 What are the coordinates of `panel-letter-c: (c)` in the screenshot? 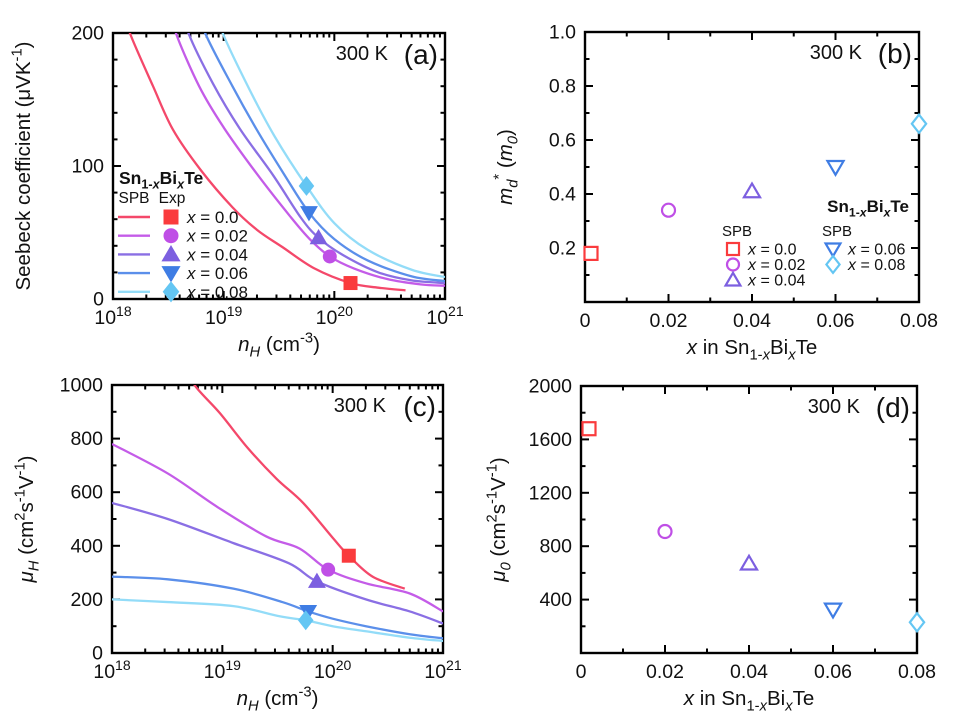 It's located at (419, 406).